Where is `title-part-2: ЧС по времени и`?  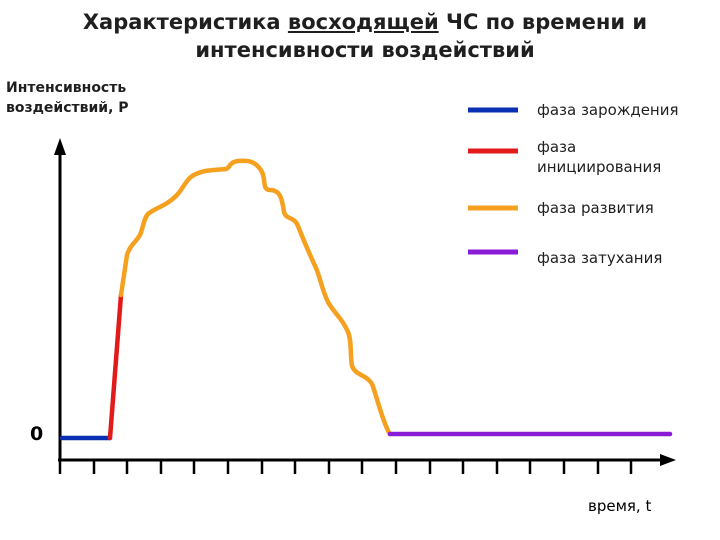
title-part-2: ЧС по времени и is located at coordinates (543, 22).